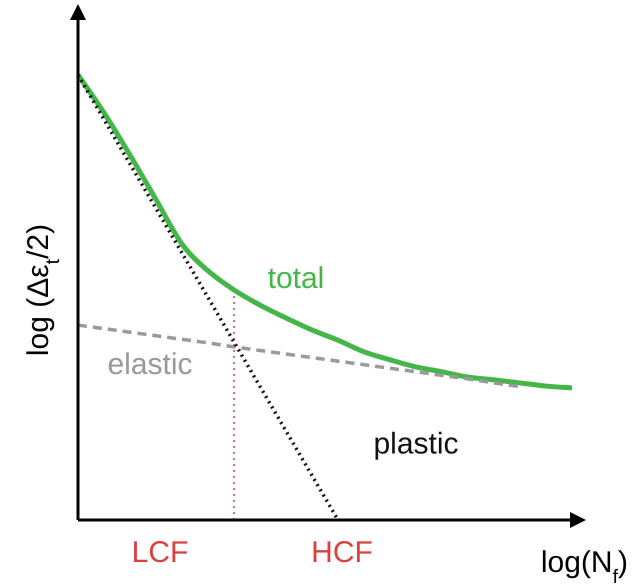  Describe the element at coordinates (342, 552) in the screenshot. I see `text: HCF` at that location.